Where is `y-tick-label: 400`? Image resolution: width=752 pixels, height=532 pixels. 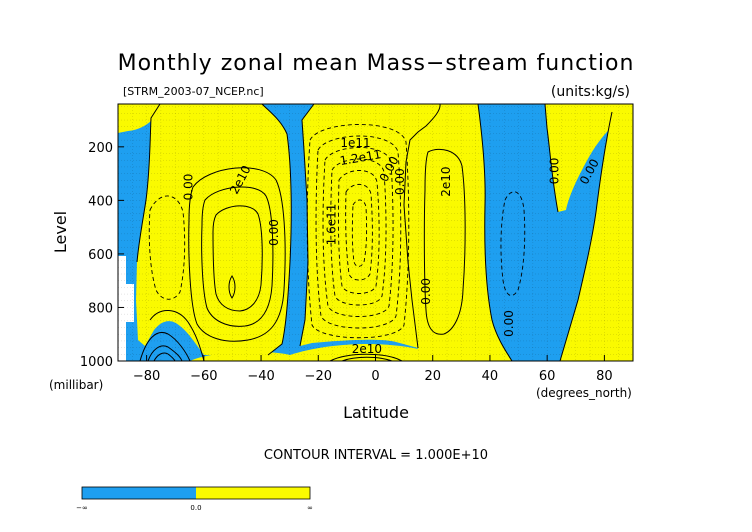
y-tick-label: 400 is located at coordinates (100, 201).